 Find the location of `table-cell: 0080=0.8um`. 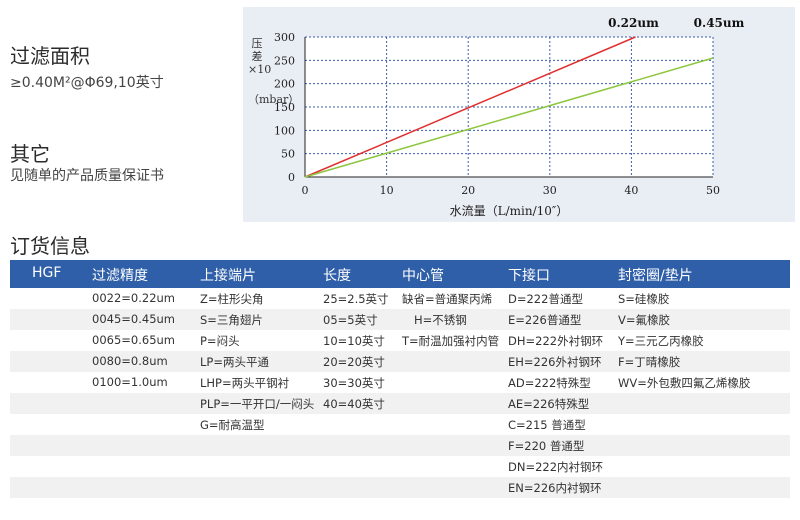

table-cell: 0080=0.8um is located at coordinates (130, 361).